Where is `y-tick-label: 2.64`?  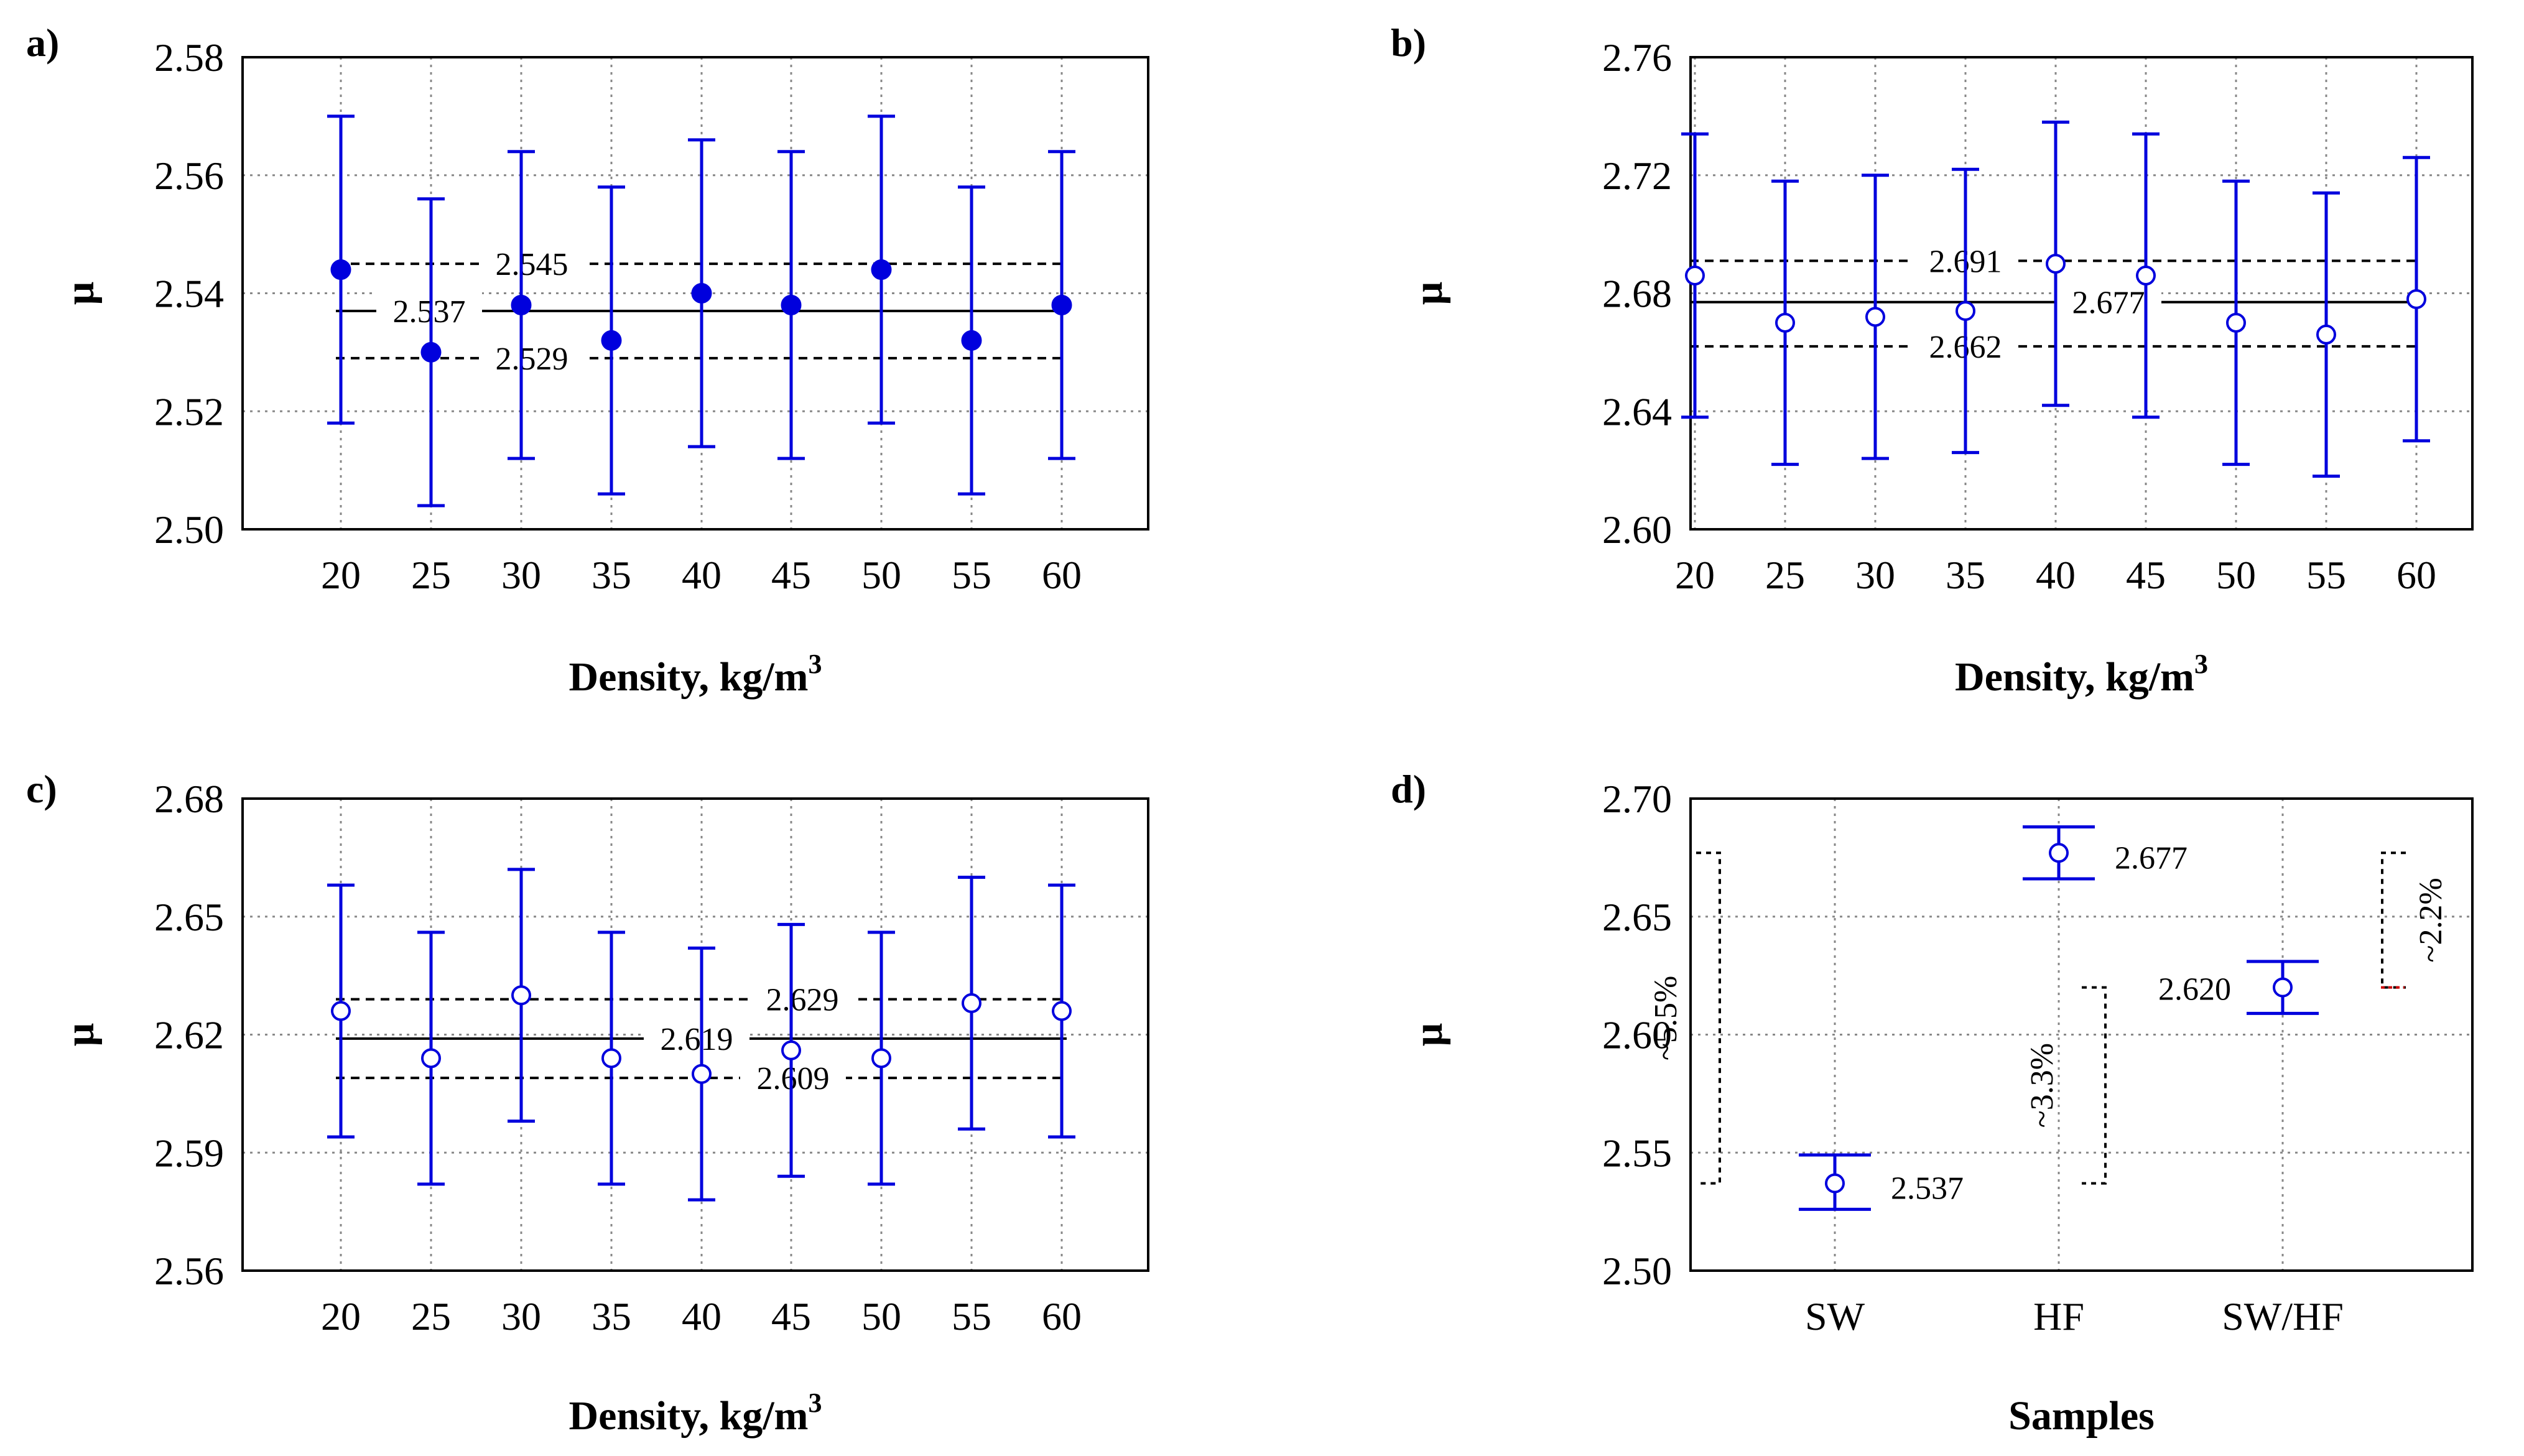 y-tick-label: 2.64 is located at coordinates (1637, 411).